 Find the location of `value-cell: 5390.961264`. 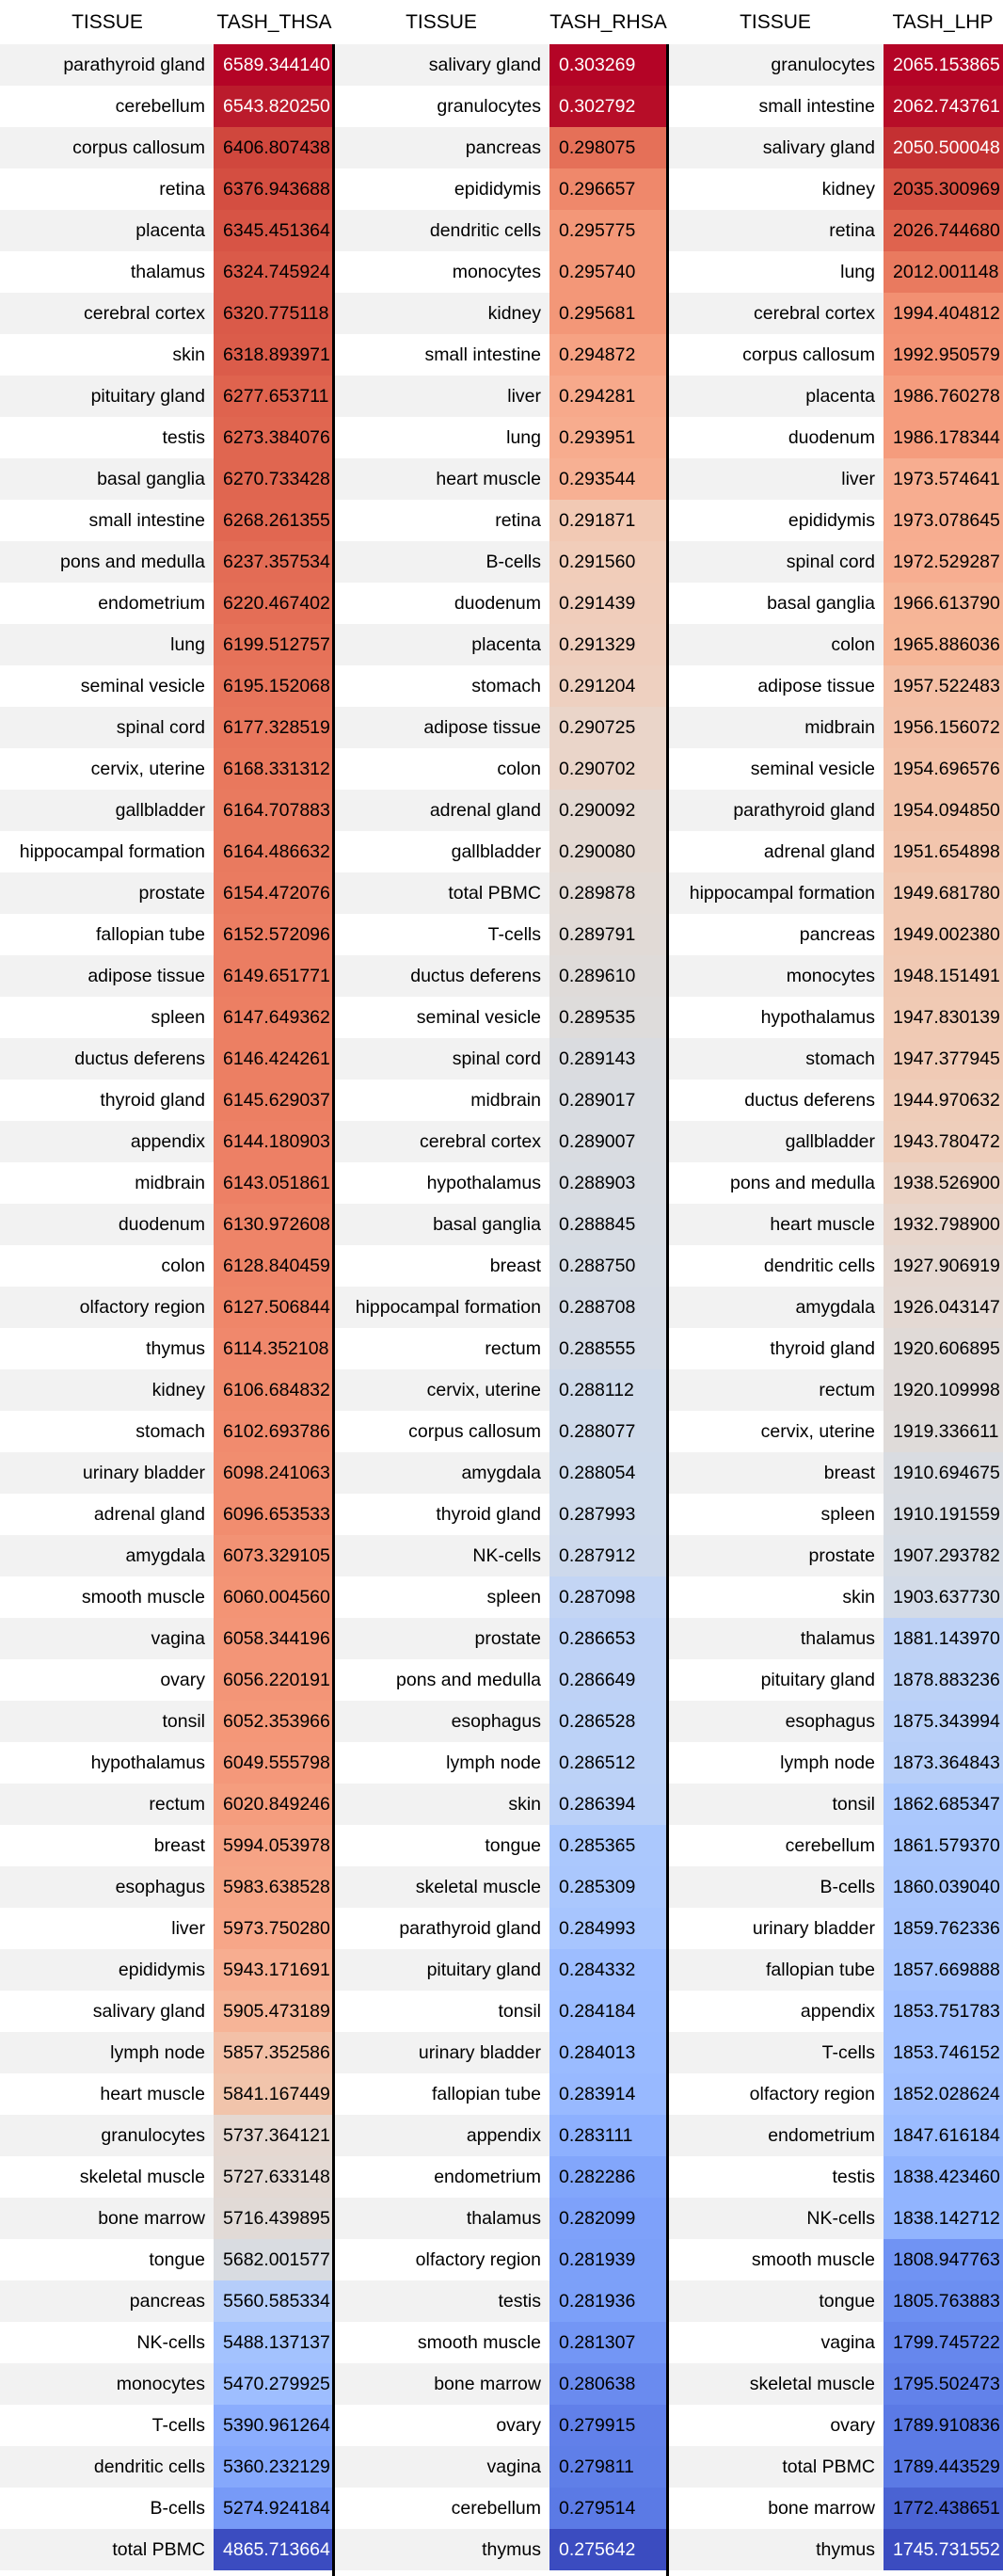

value-cell: 5390.961264 is located at coordinates (274, 2425).